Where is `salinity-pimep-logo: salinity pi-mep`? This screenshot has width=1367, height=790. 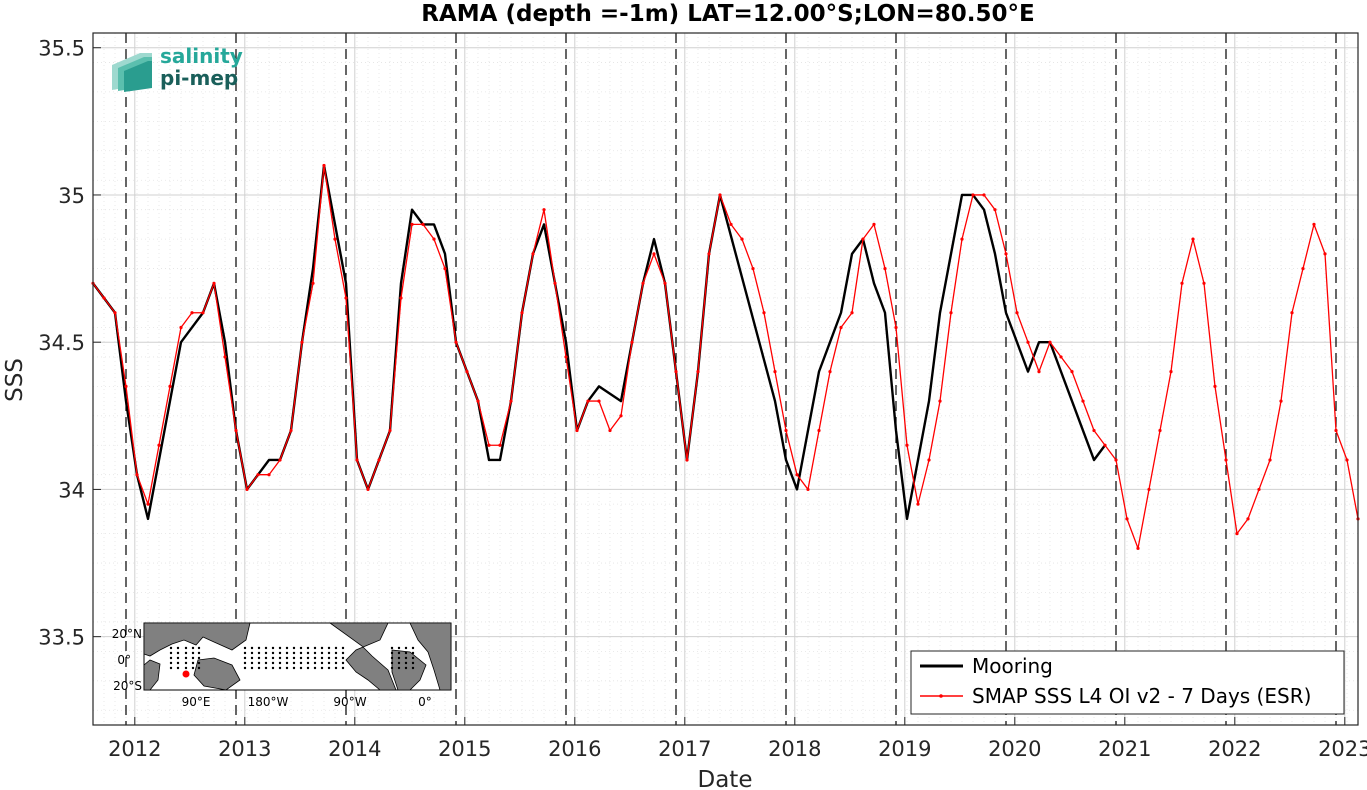 salinity-pimep-logo: salinity pi-mep is located at coordinates (177, 68).